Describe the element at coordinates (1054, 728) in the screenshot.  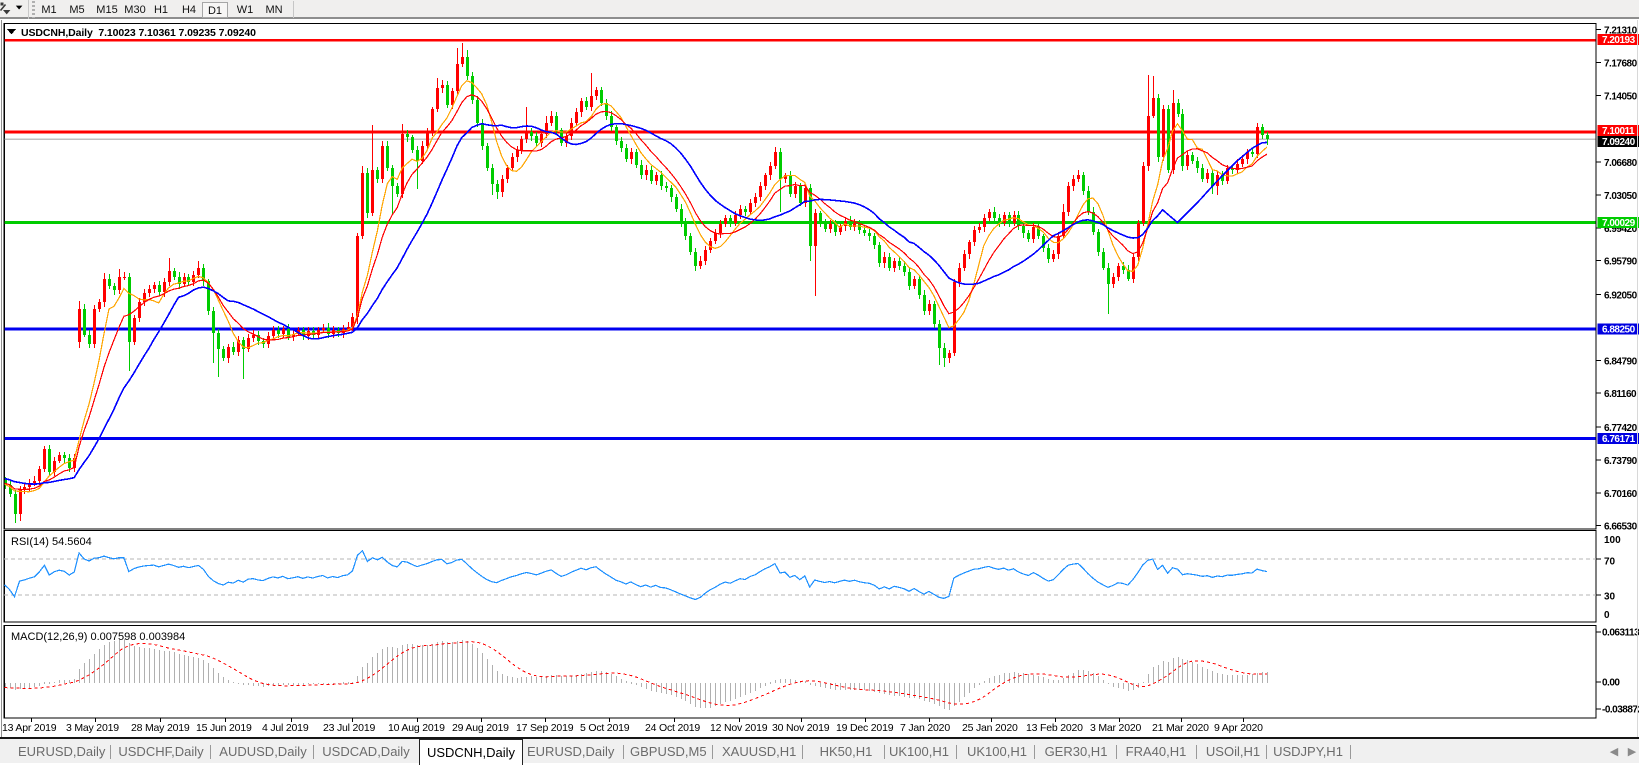
I see `svg-text: 13 Feb 2020` at that location.